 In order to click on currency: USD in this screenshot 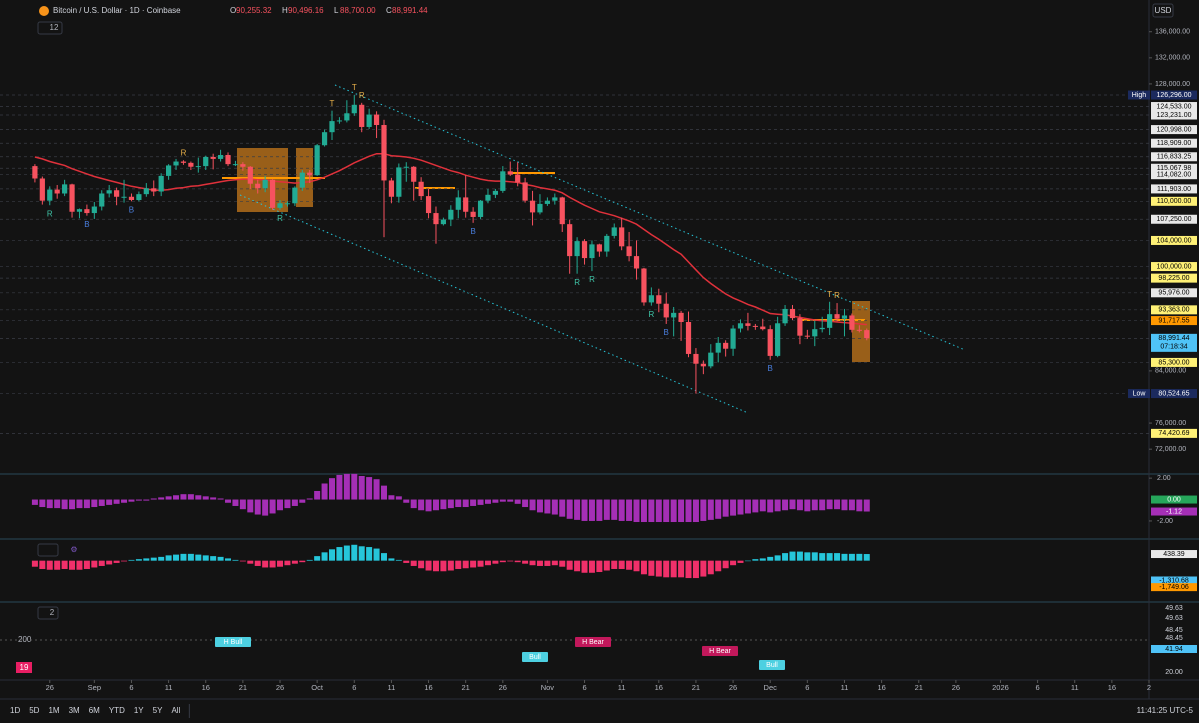, I will do `click(1163, 10)`.